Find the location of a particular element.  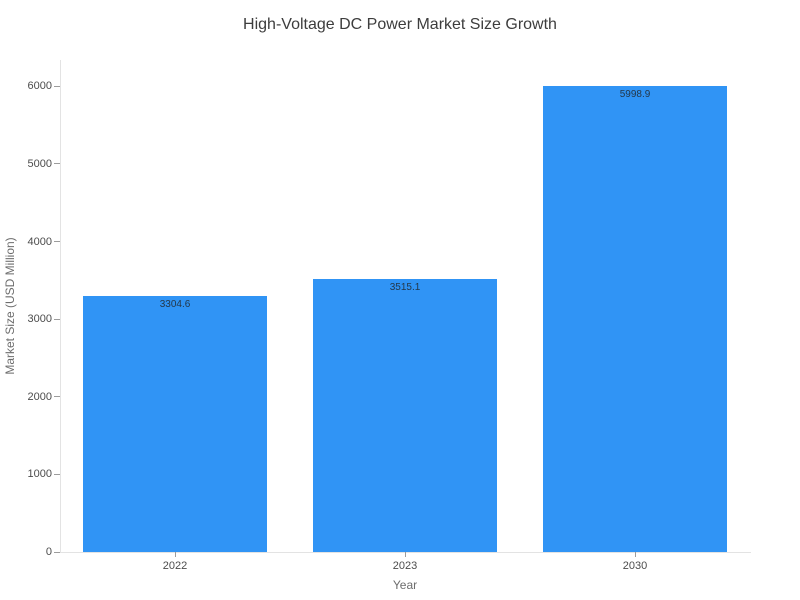

x-axis-line is located at coordinates (405, 552).